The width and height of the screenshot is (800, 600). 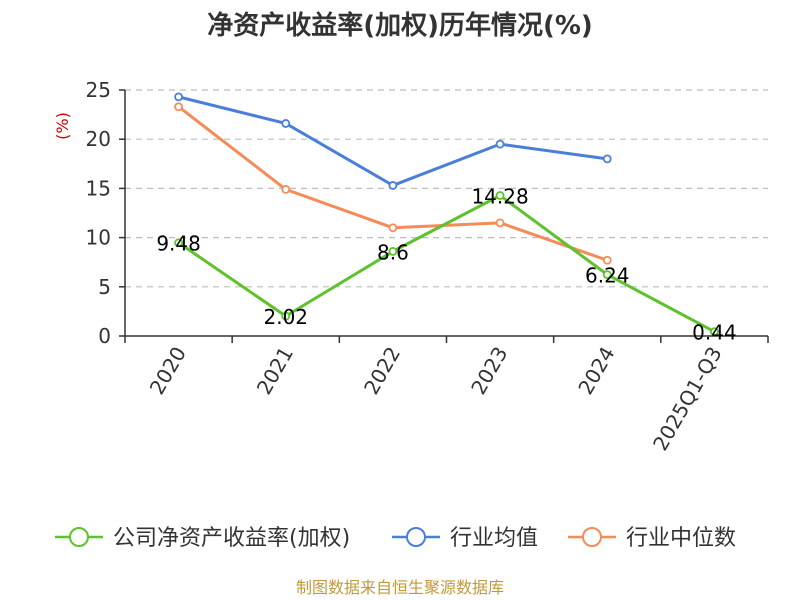 What do you see at coordinates (104, 287) in the screenshot?
I see `y-tick-label: 5` at bounding box center [104, 287].